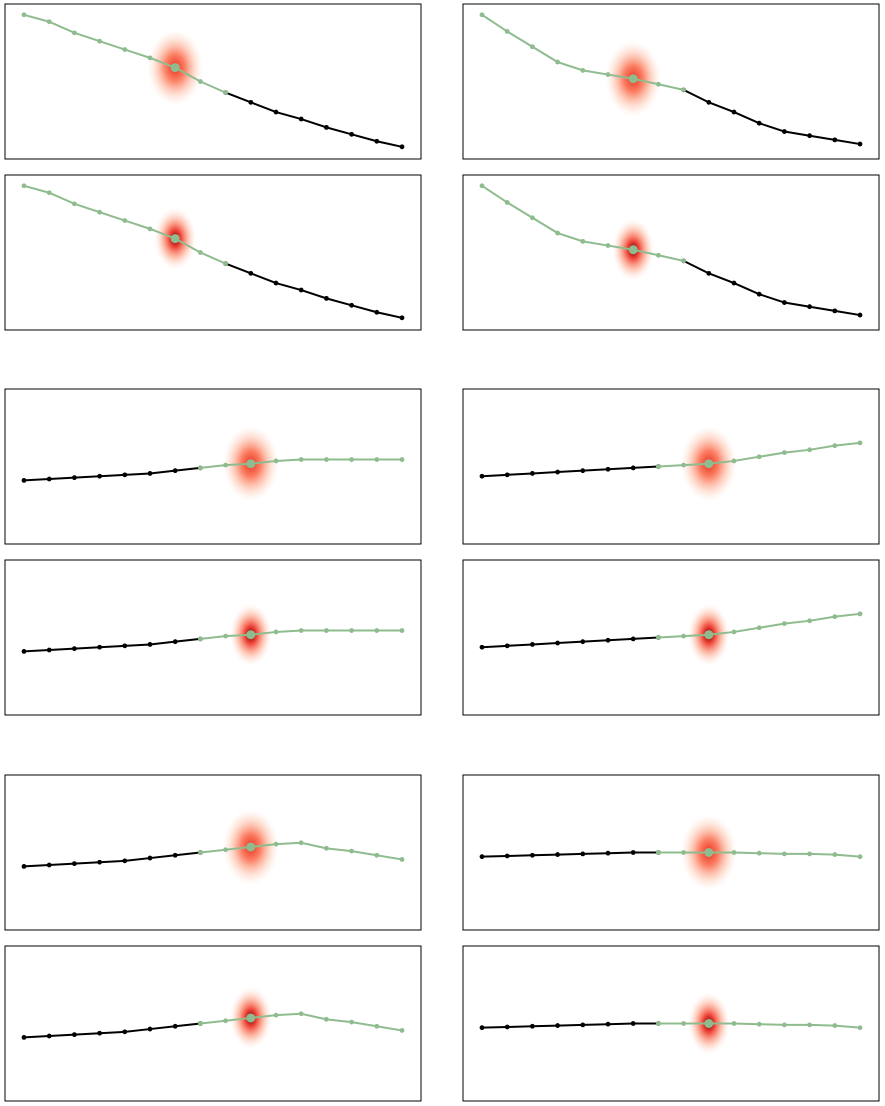  What do you see at coordinates (213, 466) in the screenshot?
I see `panel-row3-left` at bounding box center [213, 466].